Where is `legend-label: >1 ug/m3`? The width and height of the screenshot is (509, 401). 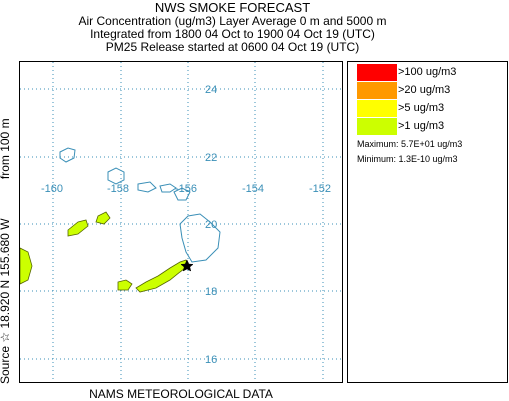 legend-label: >1 ug/m3 is located at coordinates (421, 126).